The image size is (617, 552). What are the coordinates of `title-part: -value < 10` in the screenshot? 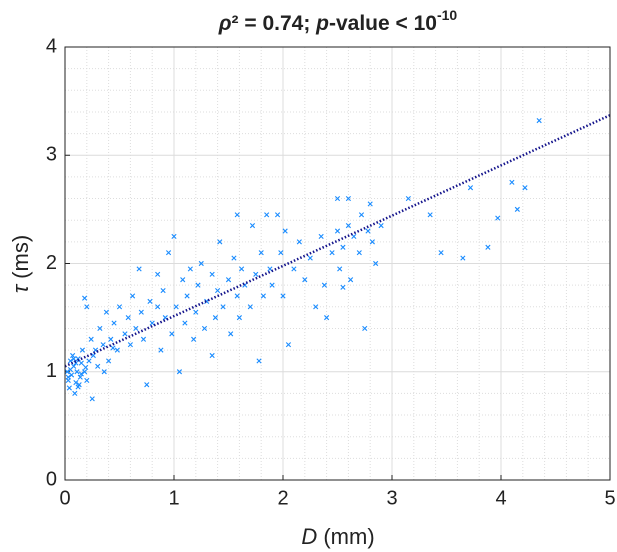 It's located at (383, 23).